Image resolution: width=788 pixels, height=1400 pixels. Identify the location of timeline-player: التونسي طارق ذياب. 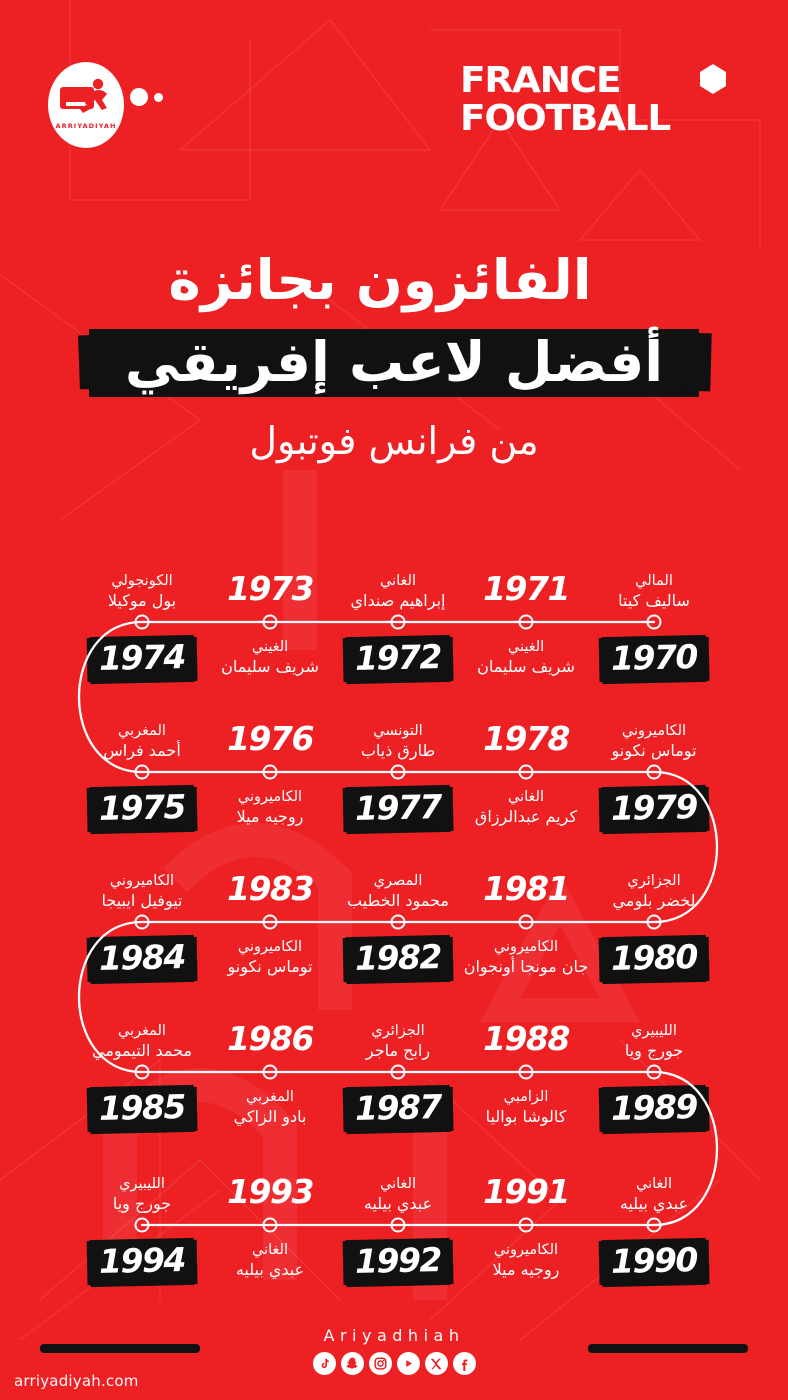
(398, 741).